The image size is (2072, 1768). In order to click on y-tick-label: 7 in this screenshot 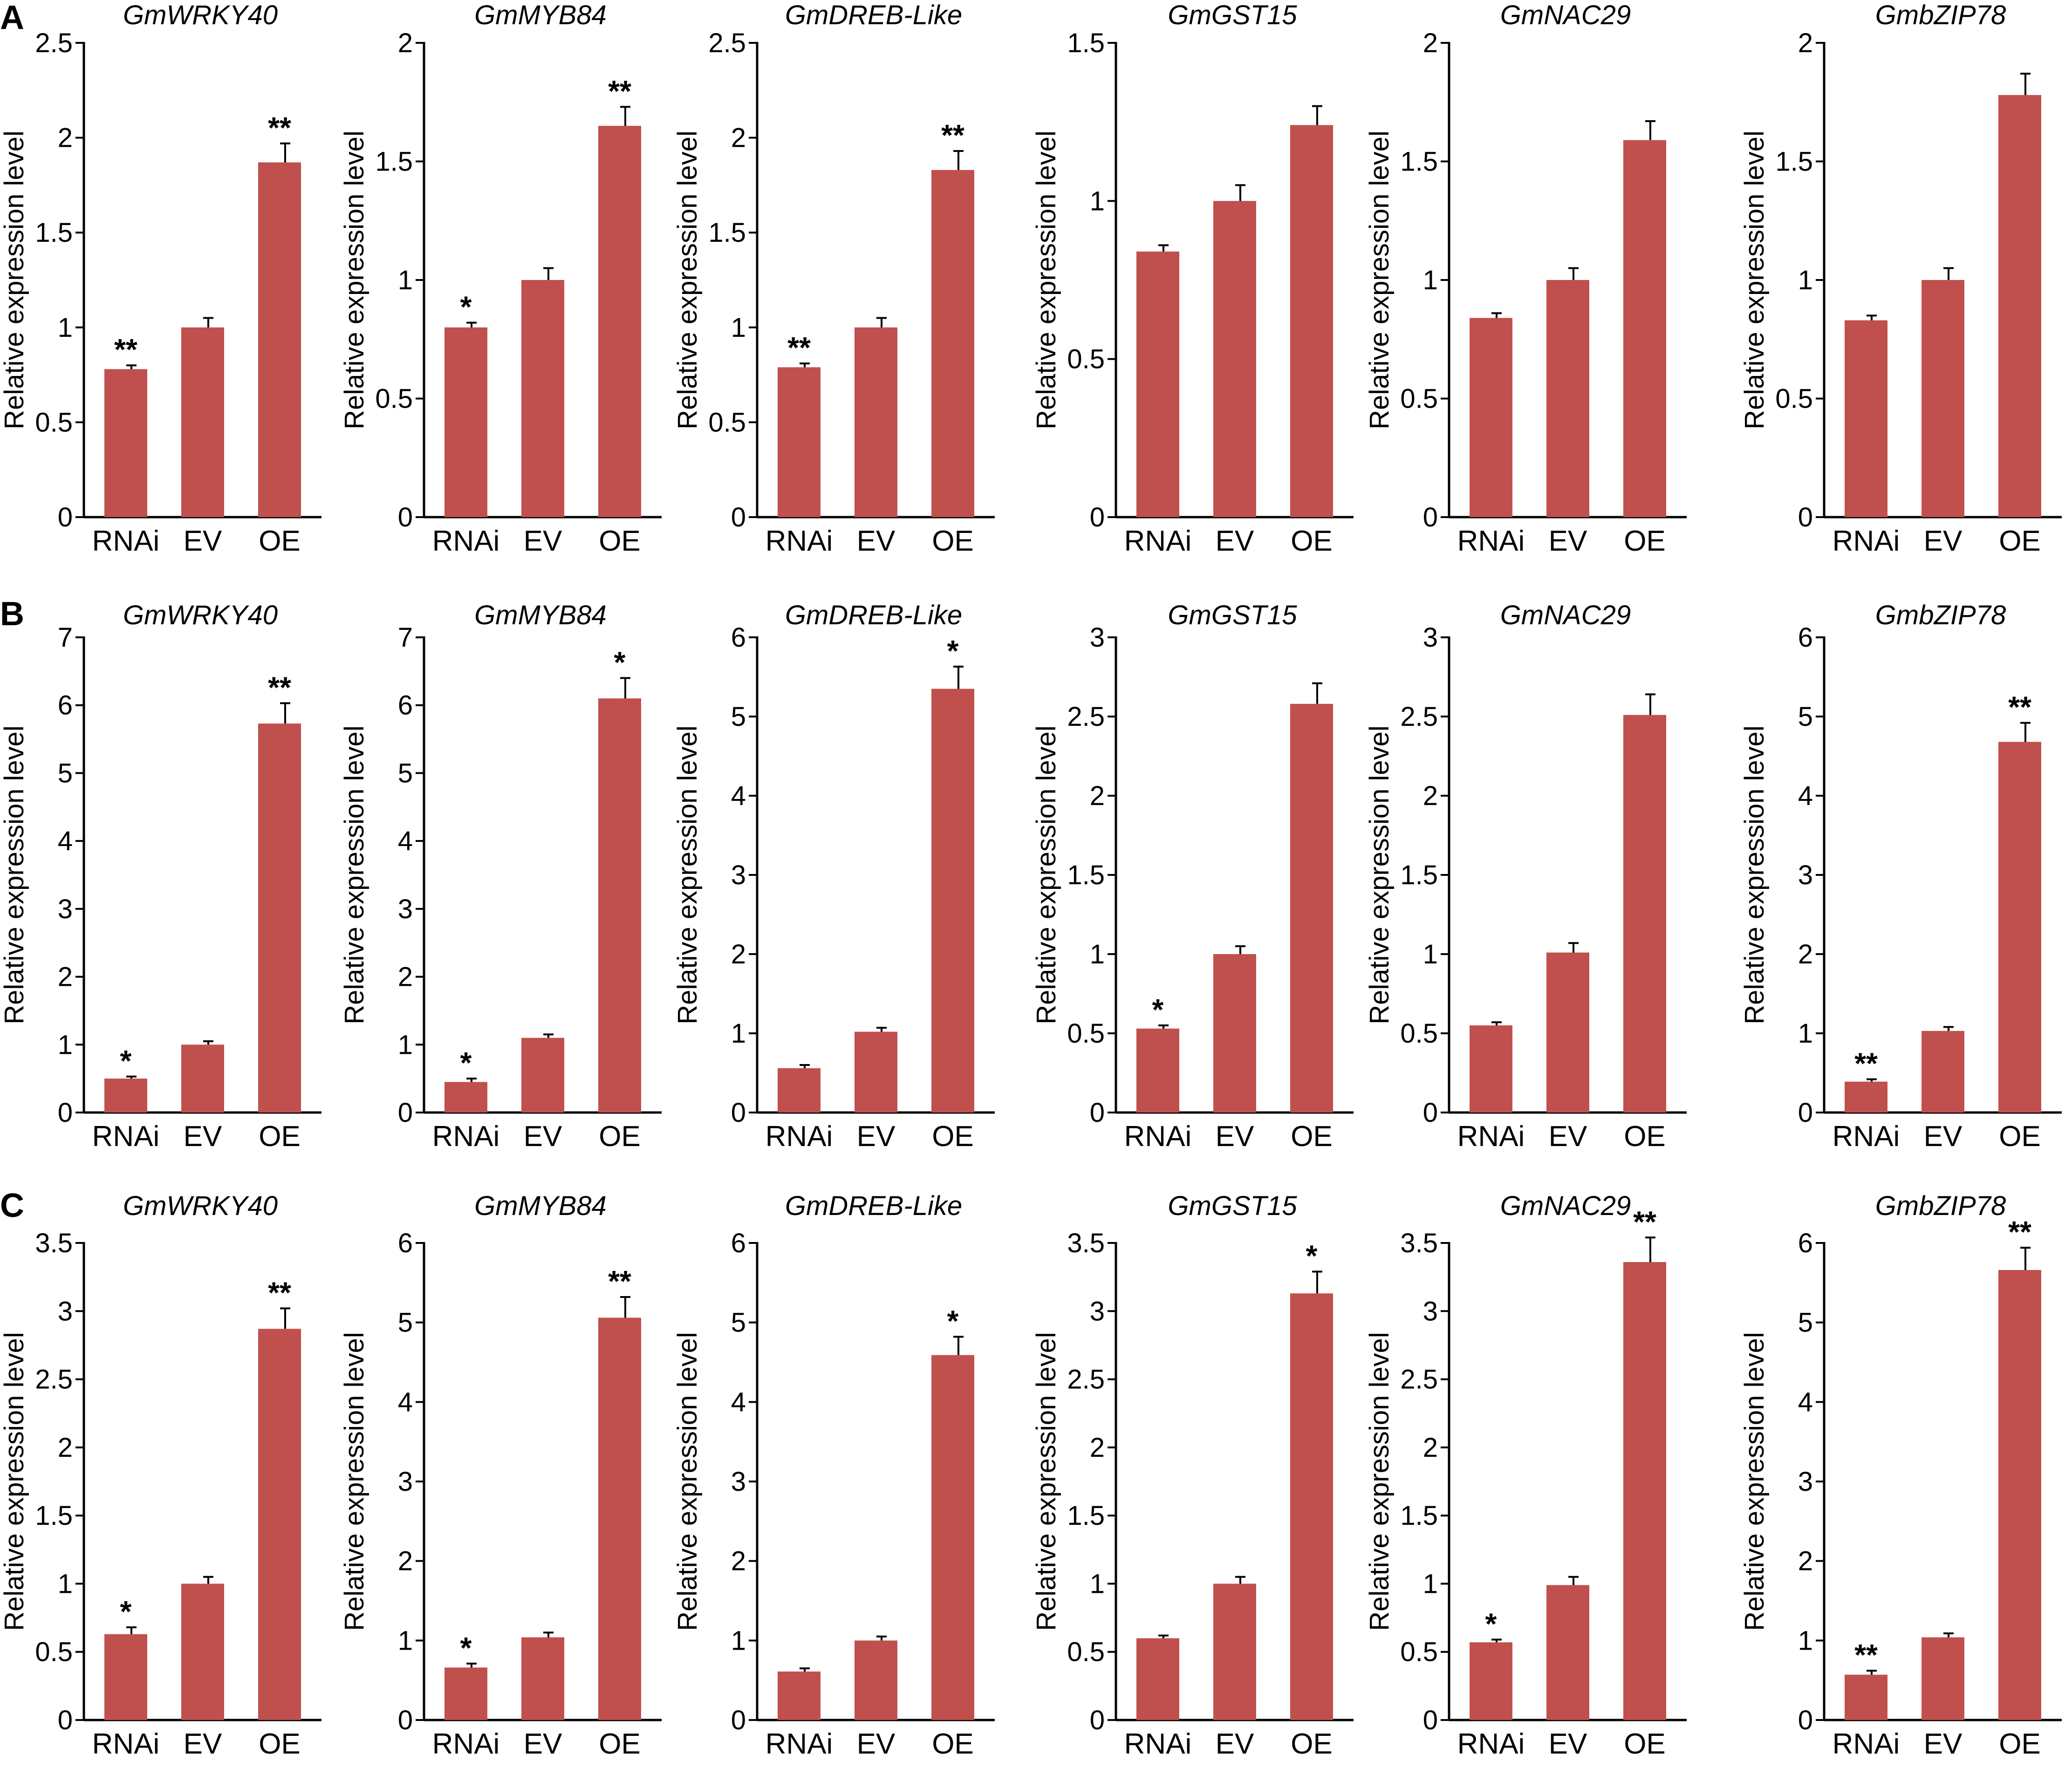, I will do `click(65, 637)`.